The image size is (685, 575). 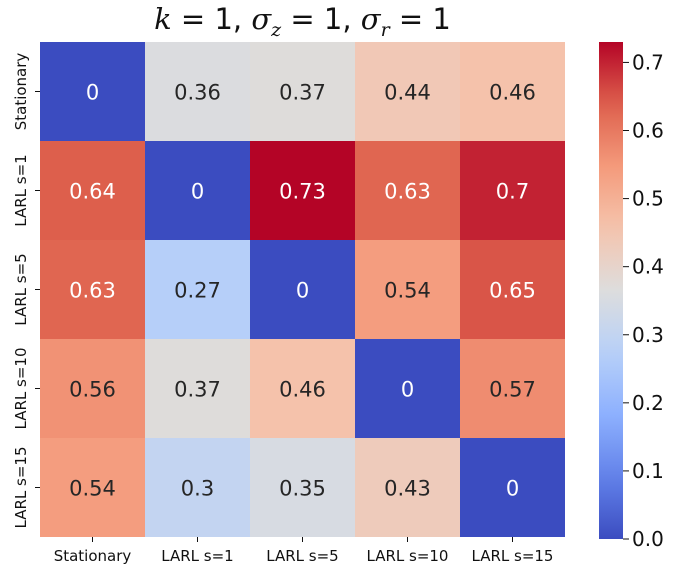 I want to click on x-tick-label: LARL s=10, so click(x=408, y=556).